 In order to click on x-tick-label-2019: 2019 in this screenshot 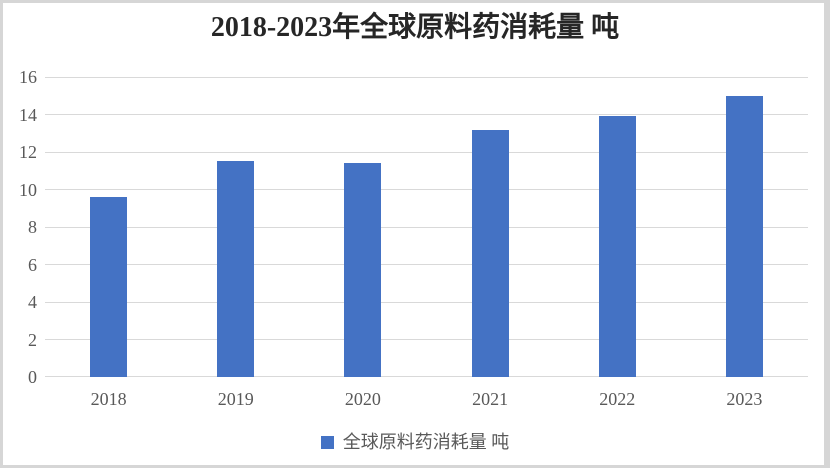, I will do `click(235, 399)`.